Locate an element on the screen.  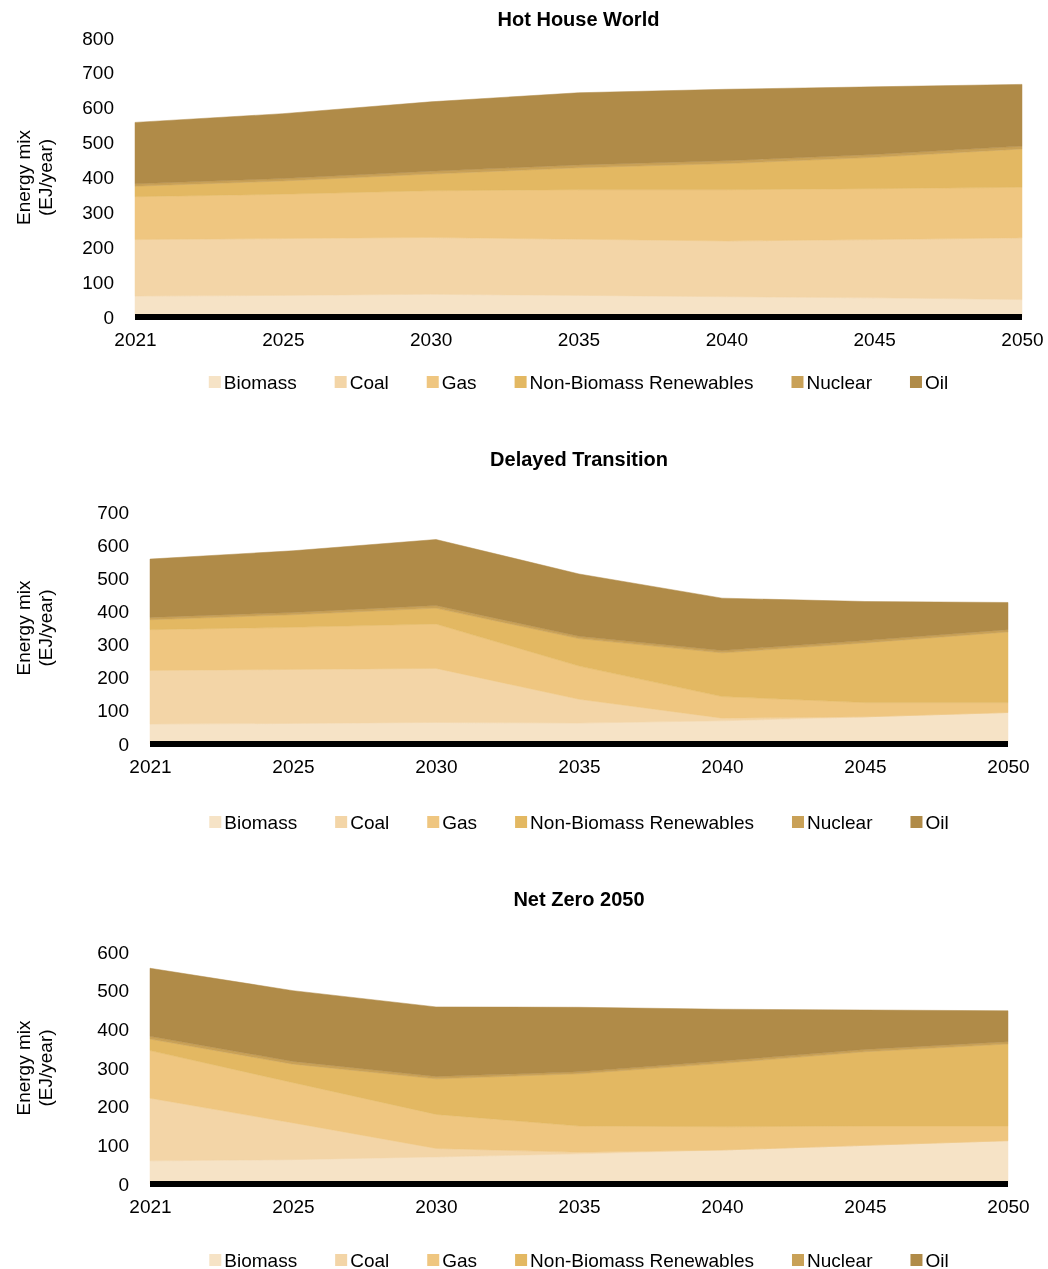
chart-title: Hot House World is located at coordinates (578, 19).